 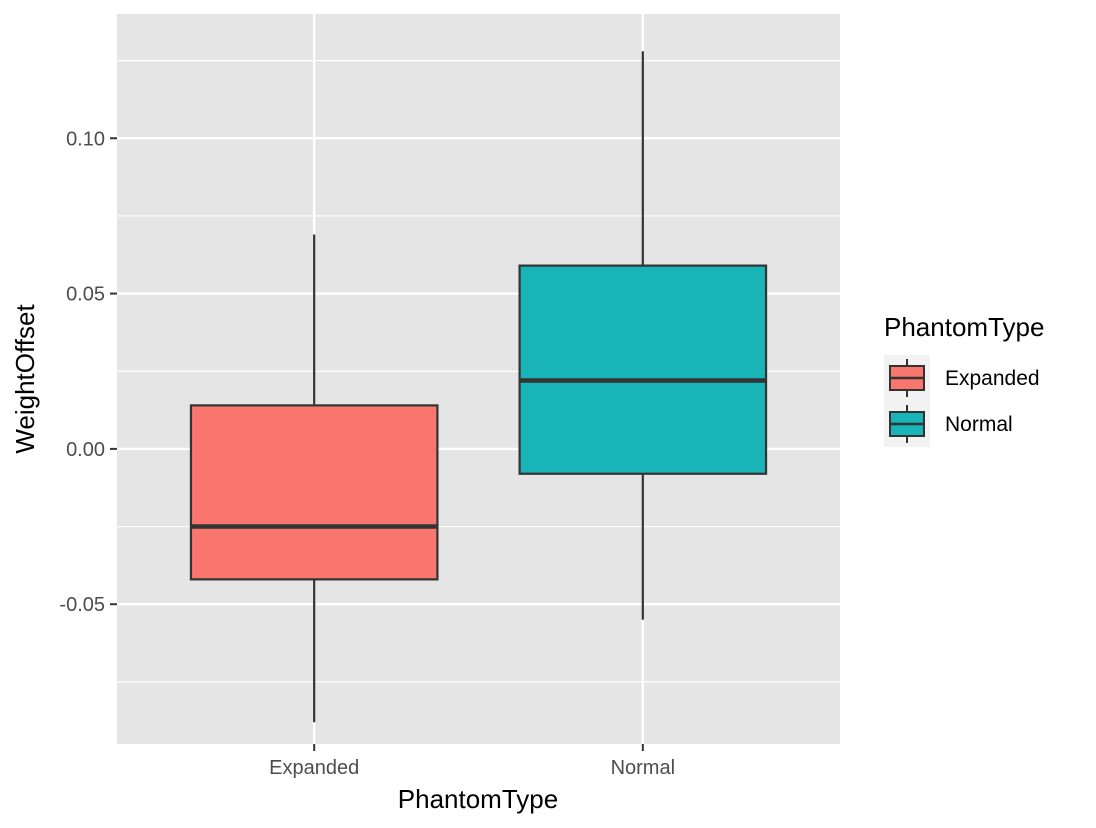 I want to click on legend-title: PhantomType, so click(x=964, y=327).